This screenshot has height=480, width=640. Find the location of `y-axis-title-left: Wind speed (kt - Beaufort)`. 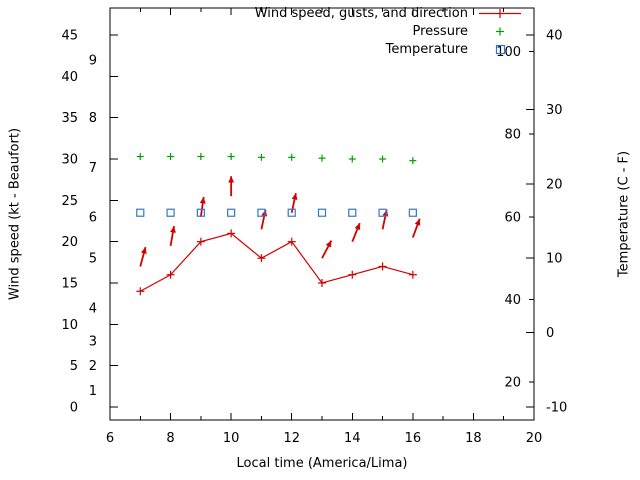

y-axis-title-left: Wind speed (kt - Beaufort) is located at coordinates (15, 214).